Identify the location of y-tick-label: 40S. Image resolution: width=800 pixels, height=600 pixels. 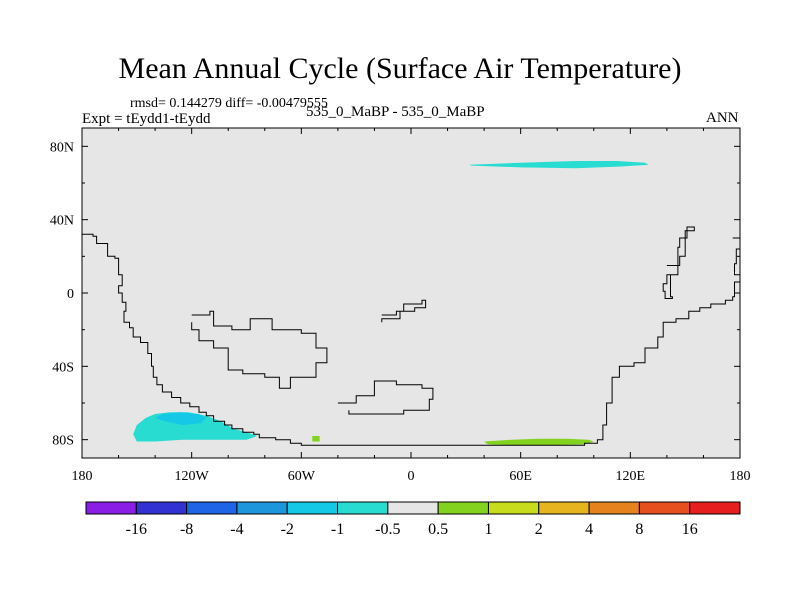
(63, 367).